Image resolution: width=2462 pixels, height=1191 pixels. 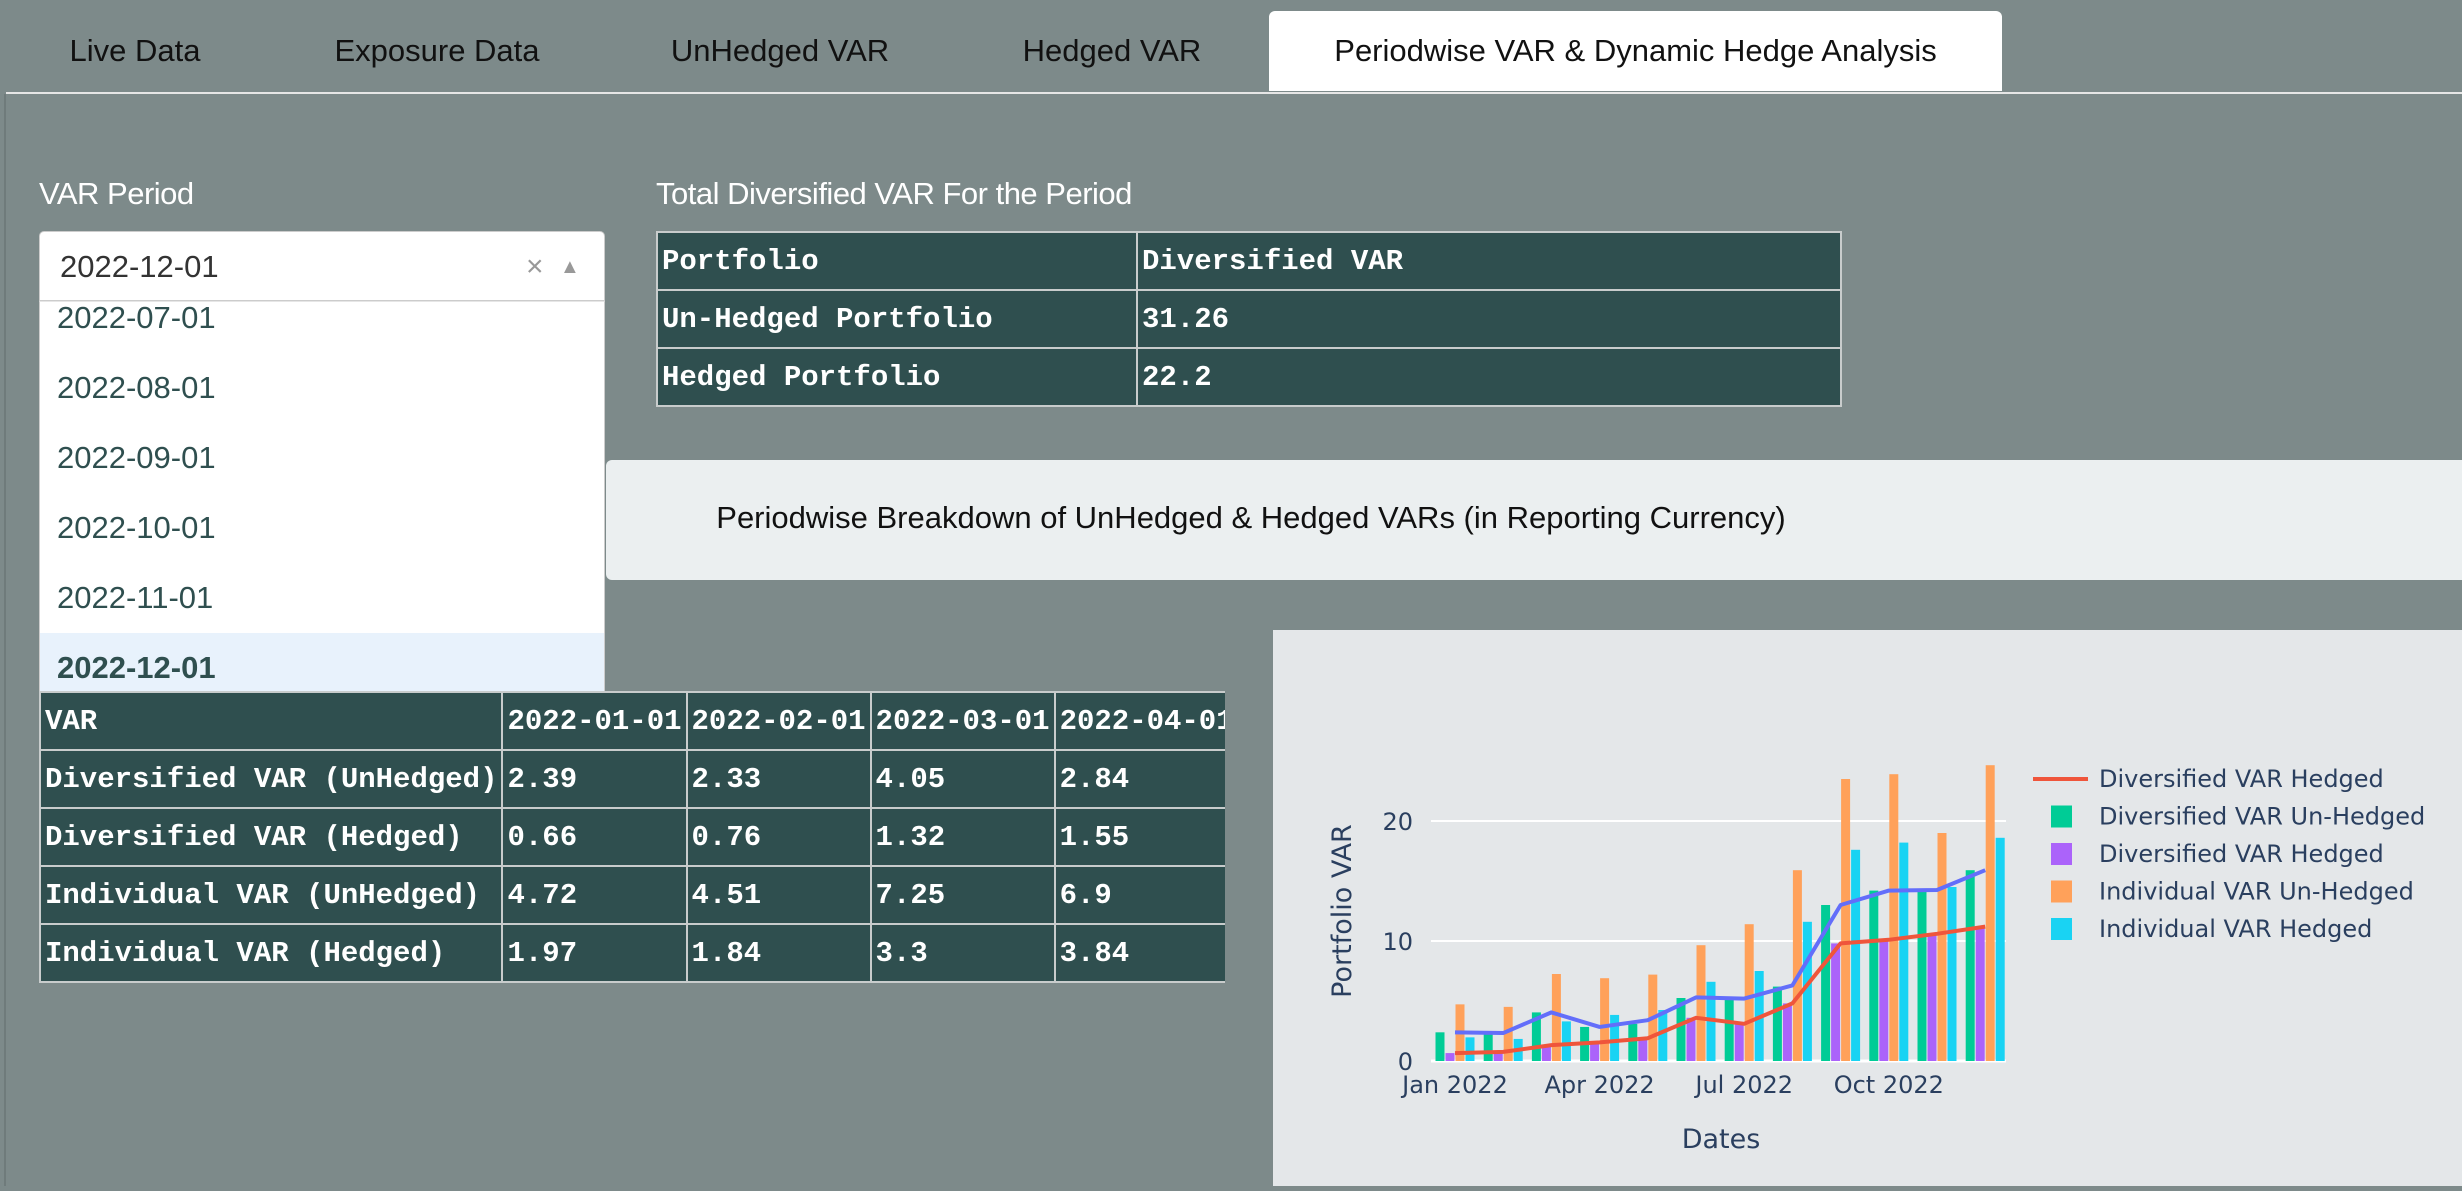 What do you see at coordinates (322, 664) in the screenshot?
I see `dropdown-option-selected: 2022-12-01` at bounding box center [322, 664].